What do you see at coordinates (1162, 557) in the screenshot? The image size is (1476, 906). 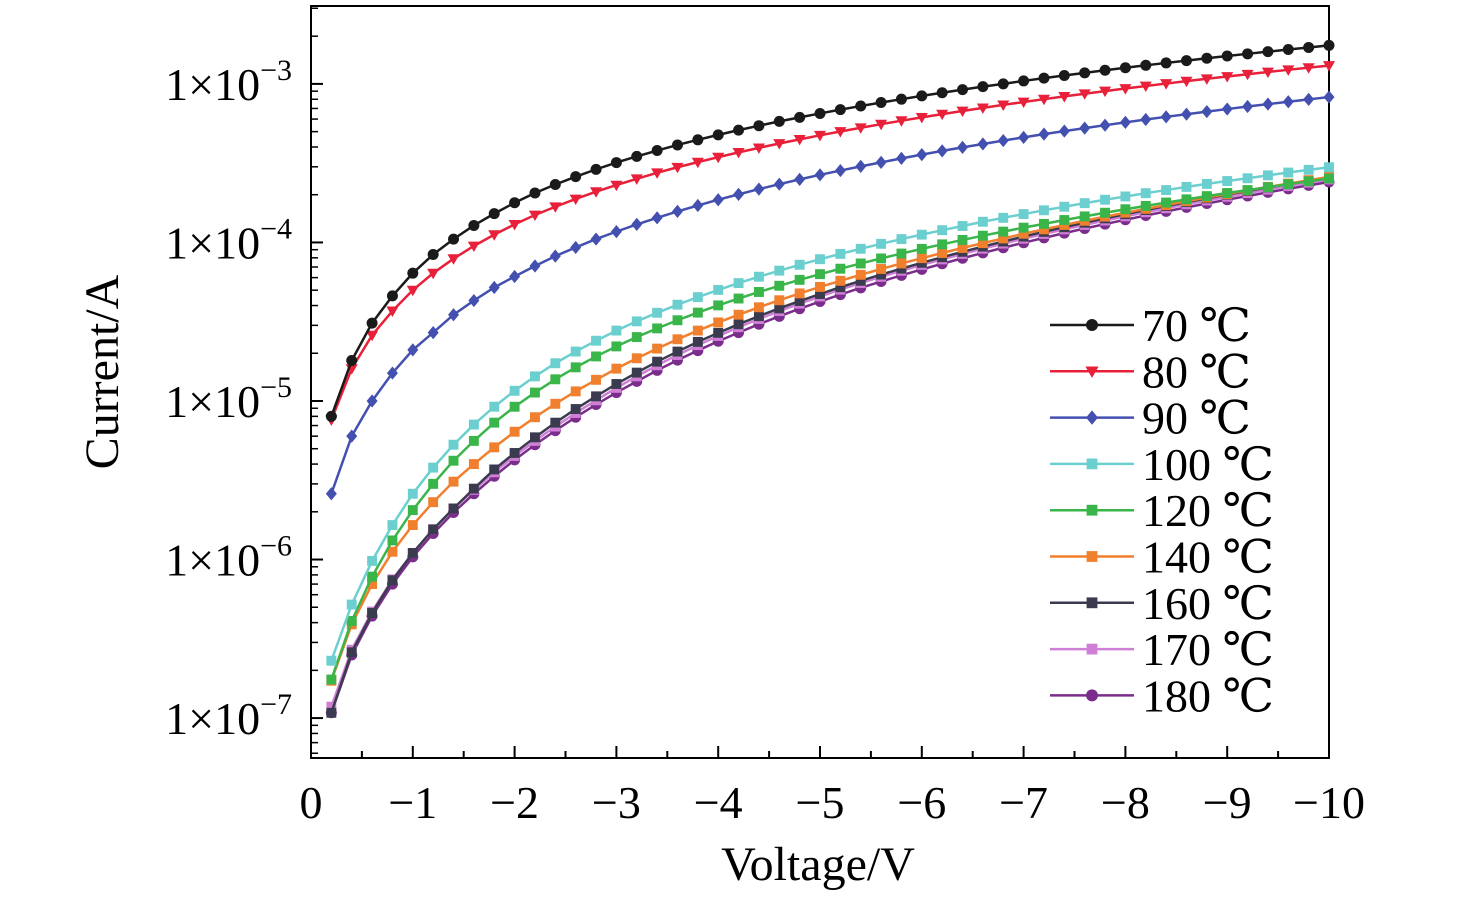 I see `legend-entry: 140 ℃` at bounding box center [1162, 557].